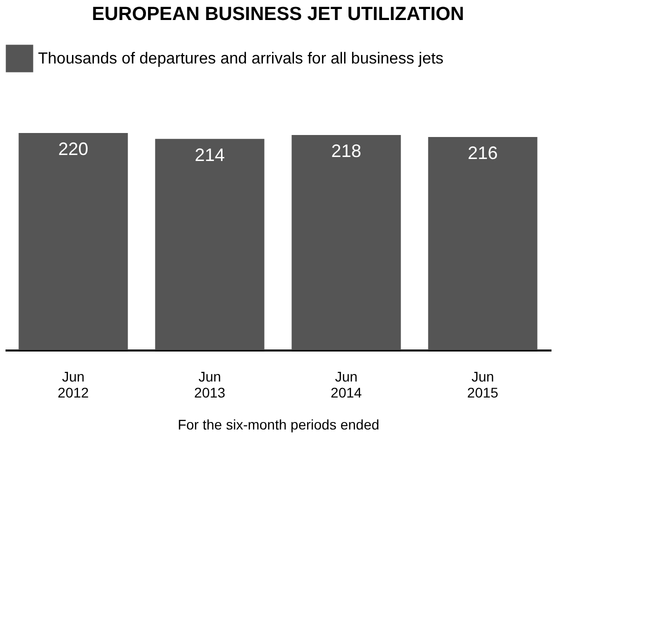 The width and height of the screenshot is (666, 625). What do you see at coordinates (483, 152) in the screenshot?
I see `data-label: 216` at bounding box center [483, 152].